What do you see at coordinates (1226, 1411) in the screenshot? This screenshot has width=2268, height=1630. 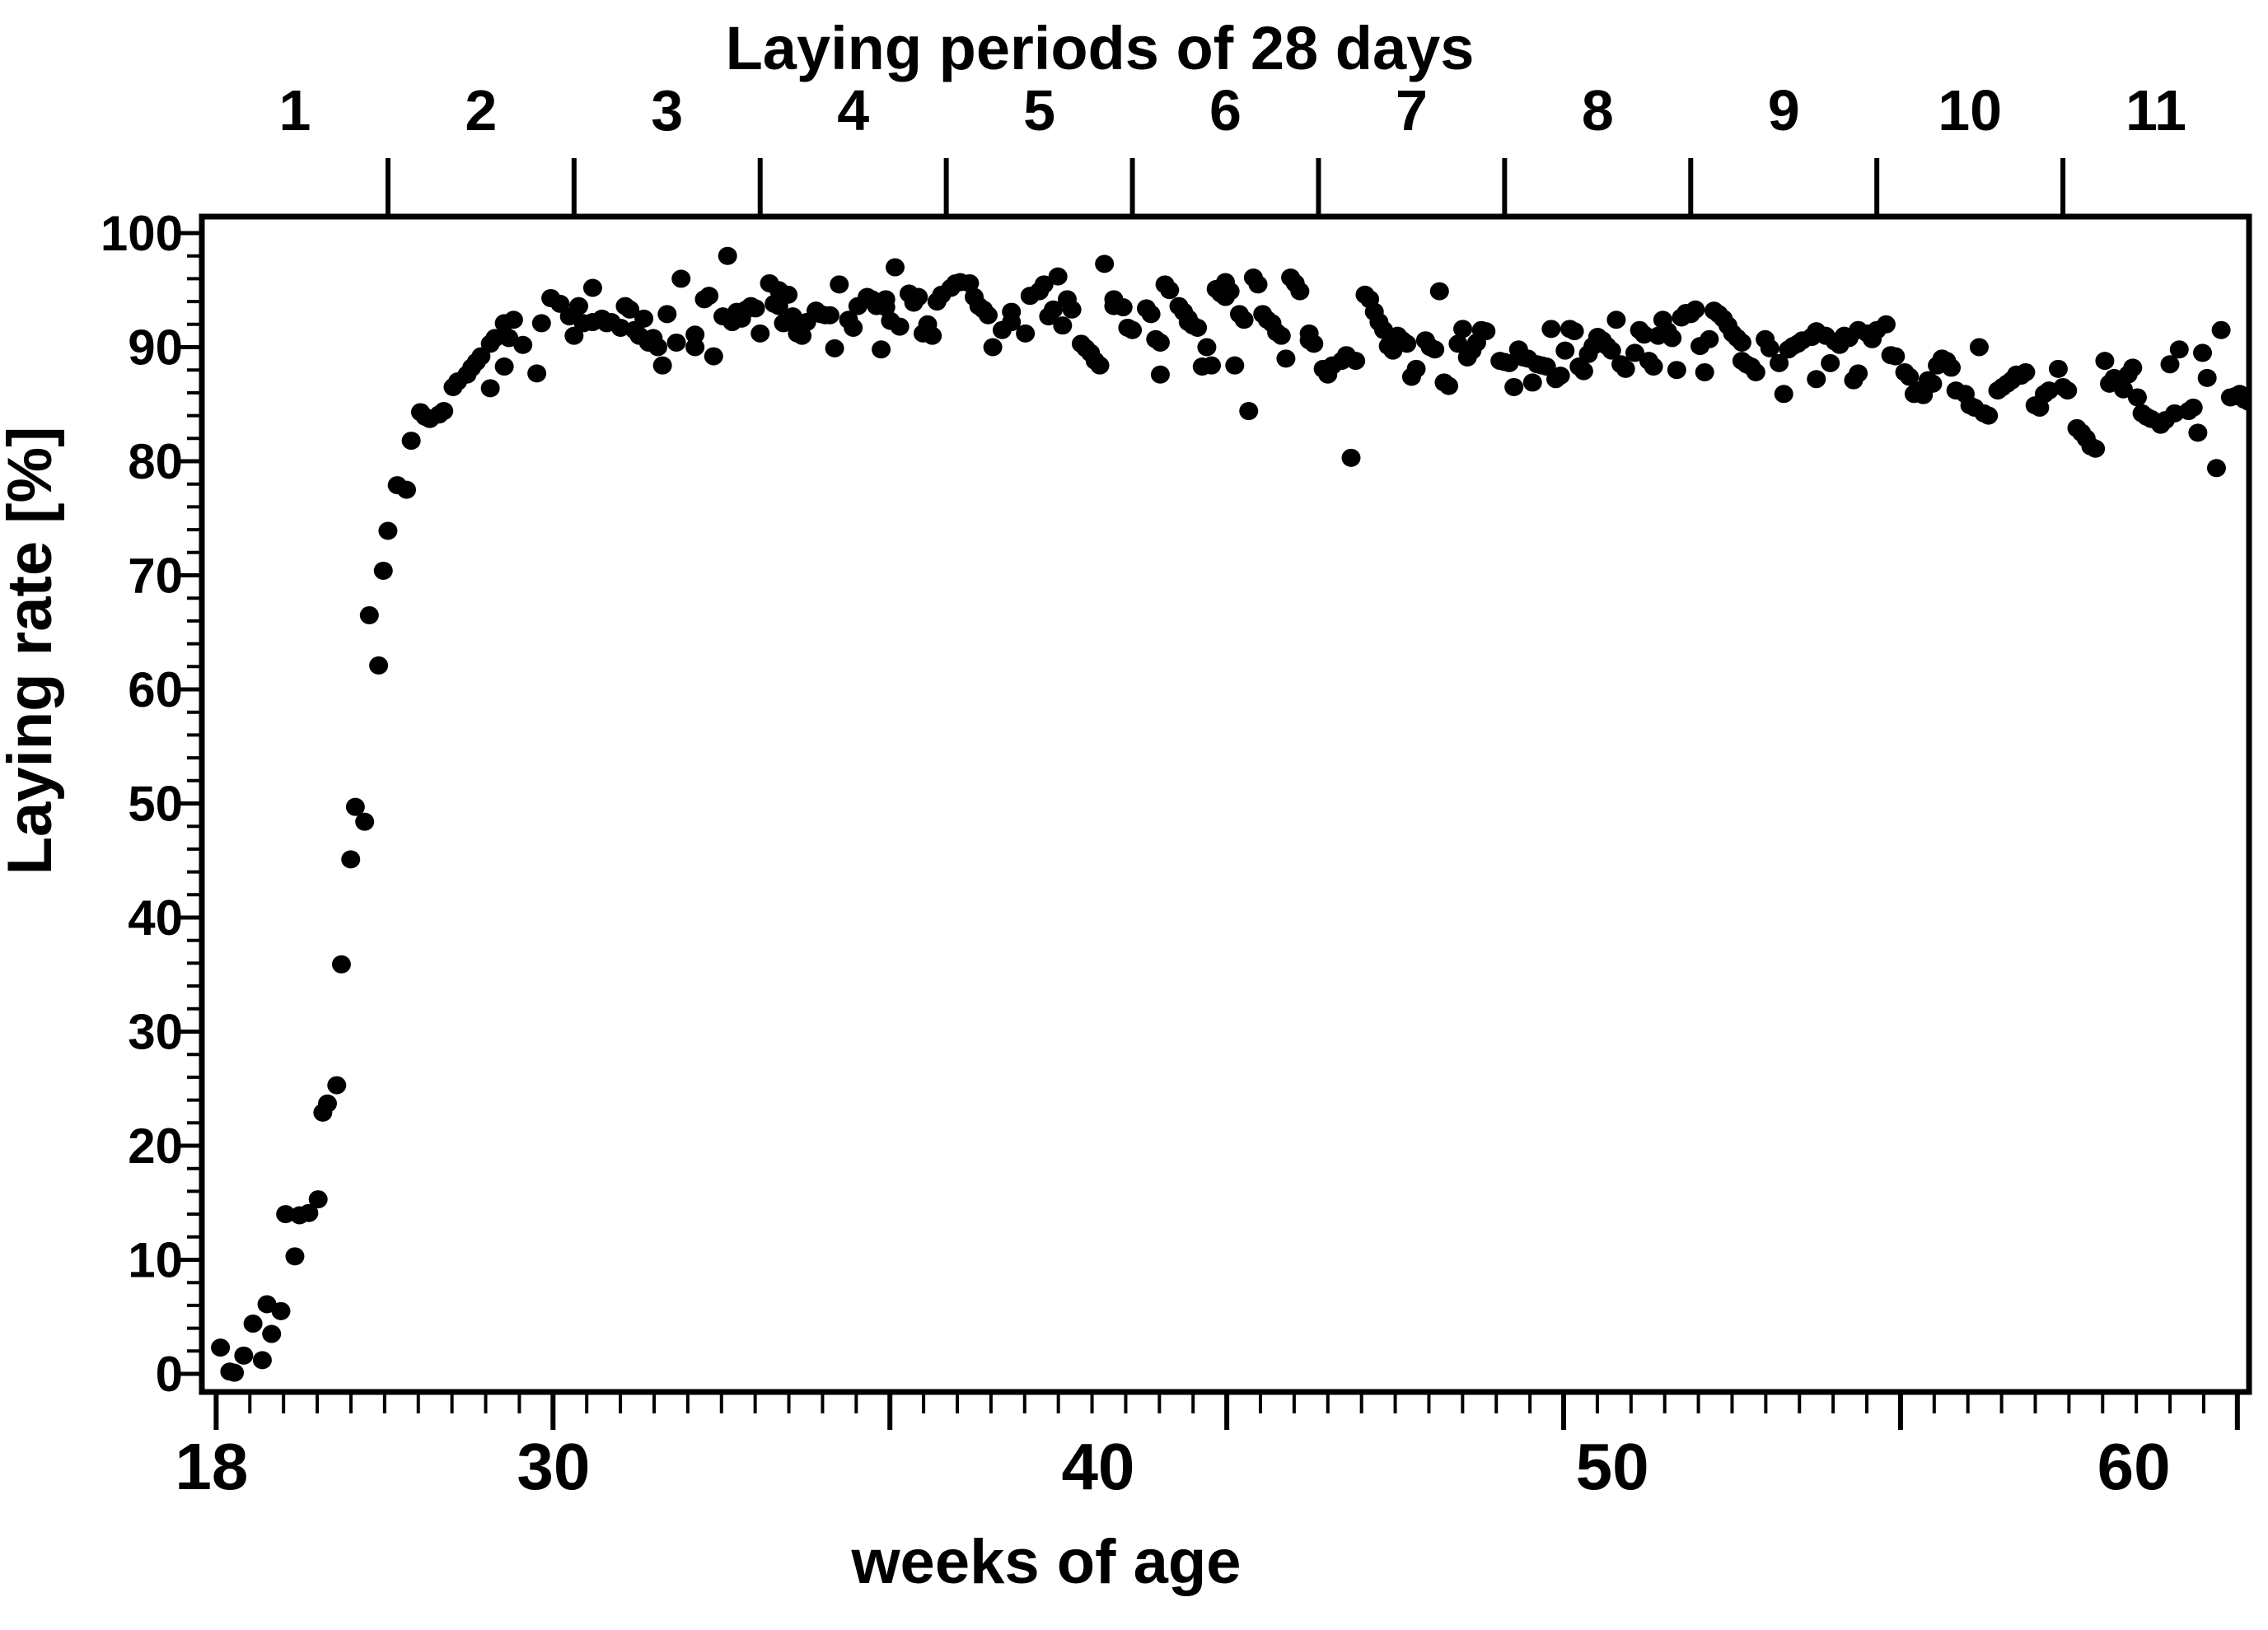 I see `x-axis-ticks` at bounding box center [1226, 1411].